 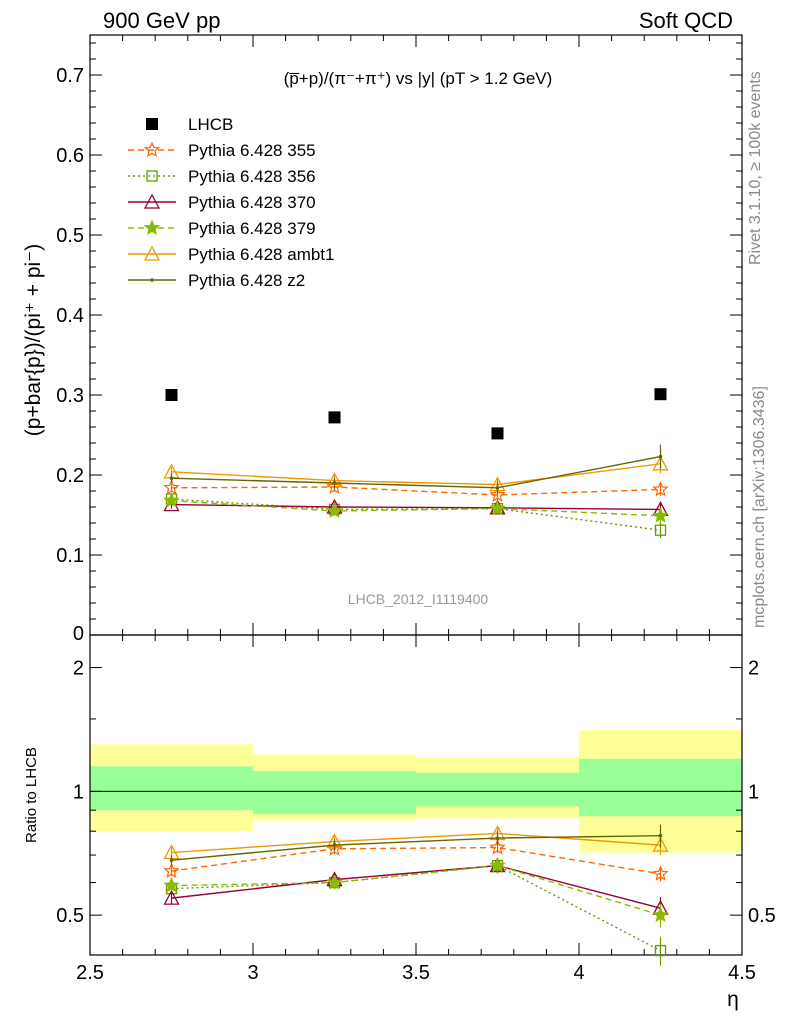 I want to click on side-text-rivet: Rivet 3.1.10, ≥ 100k events, so click(x=755, y=168).